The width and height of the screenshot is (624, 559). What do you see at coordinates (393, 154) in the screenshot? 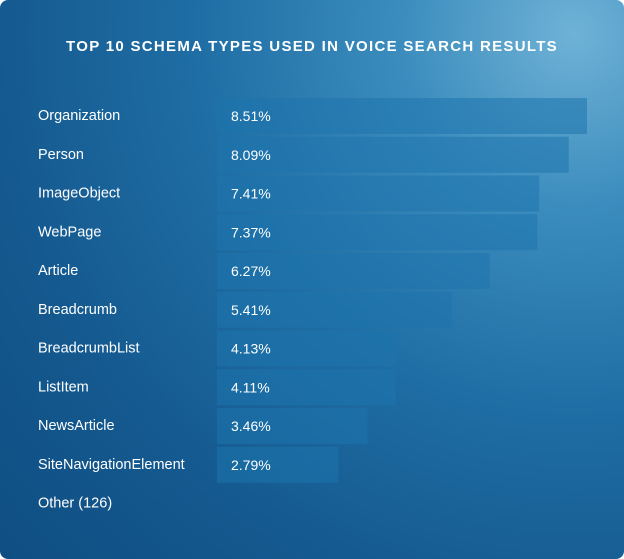
I see `bar-person` at bounding box center [393, 154].